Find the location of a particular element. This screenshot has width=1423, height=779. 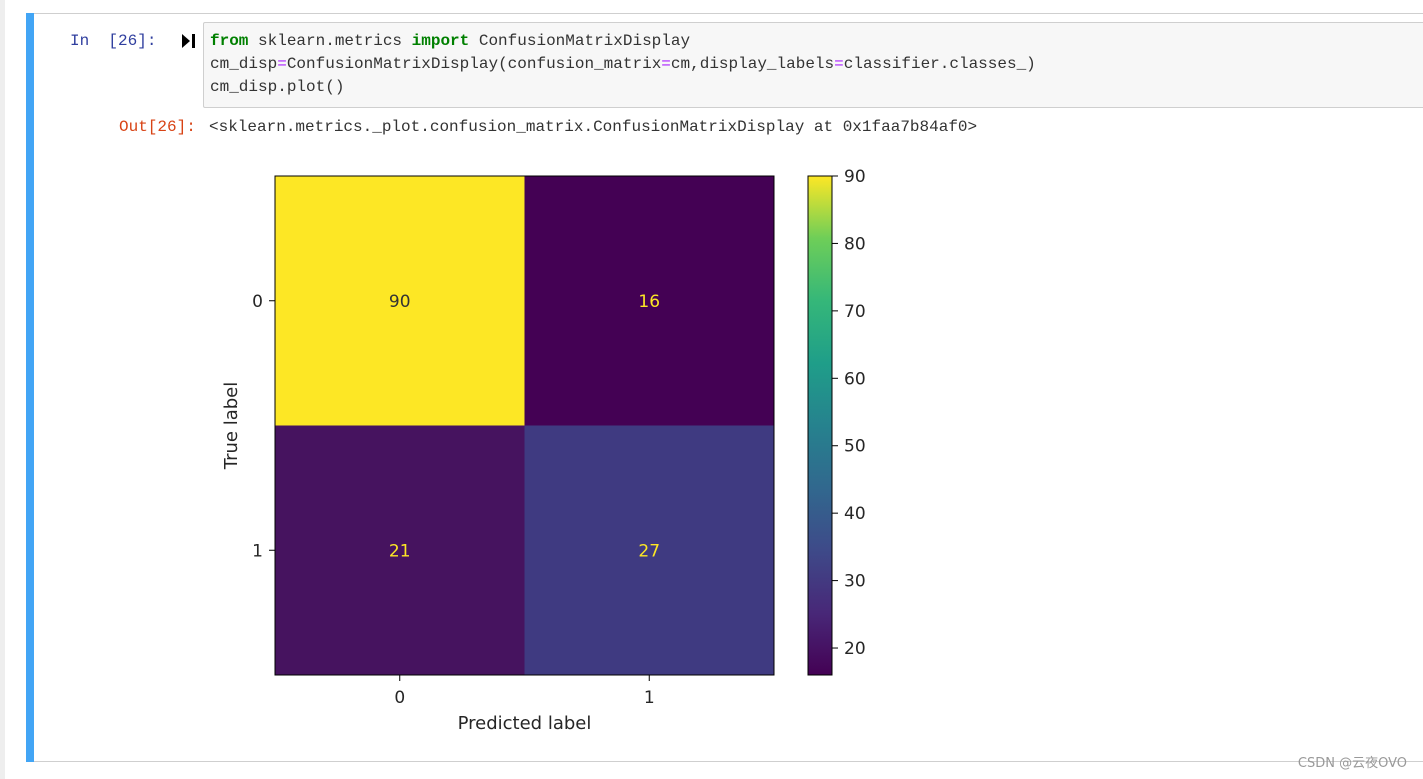

heatmap-value-label: 16 is located at coordinates (649, 302).